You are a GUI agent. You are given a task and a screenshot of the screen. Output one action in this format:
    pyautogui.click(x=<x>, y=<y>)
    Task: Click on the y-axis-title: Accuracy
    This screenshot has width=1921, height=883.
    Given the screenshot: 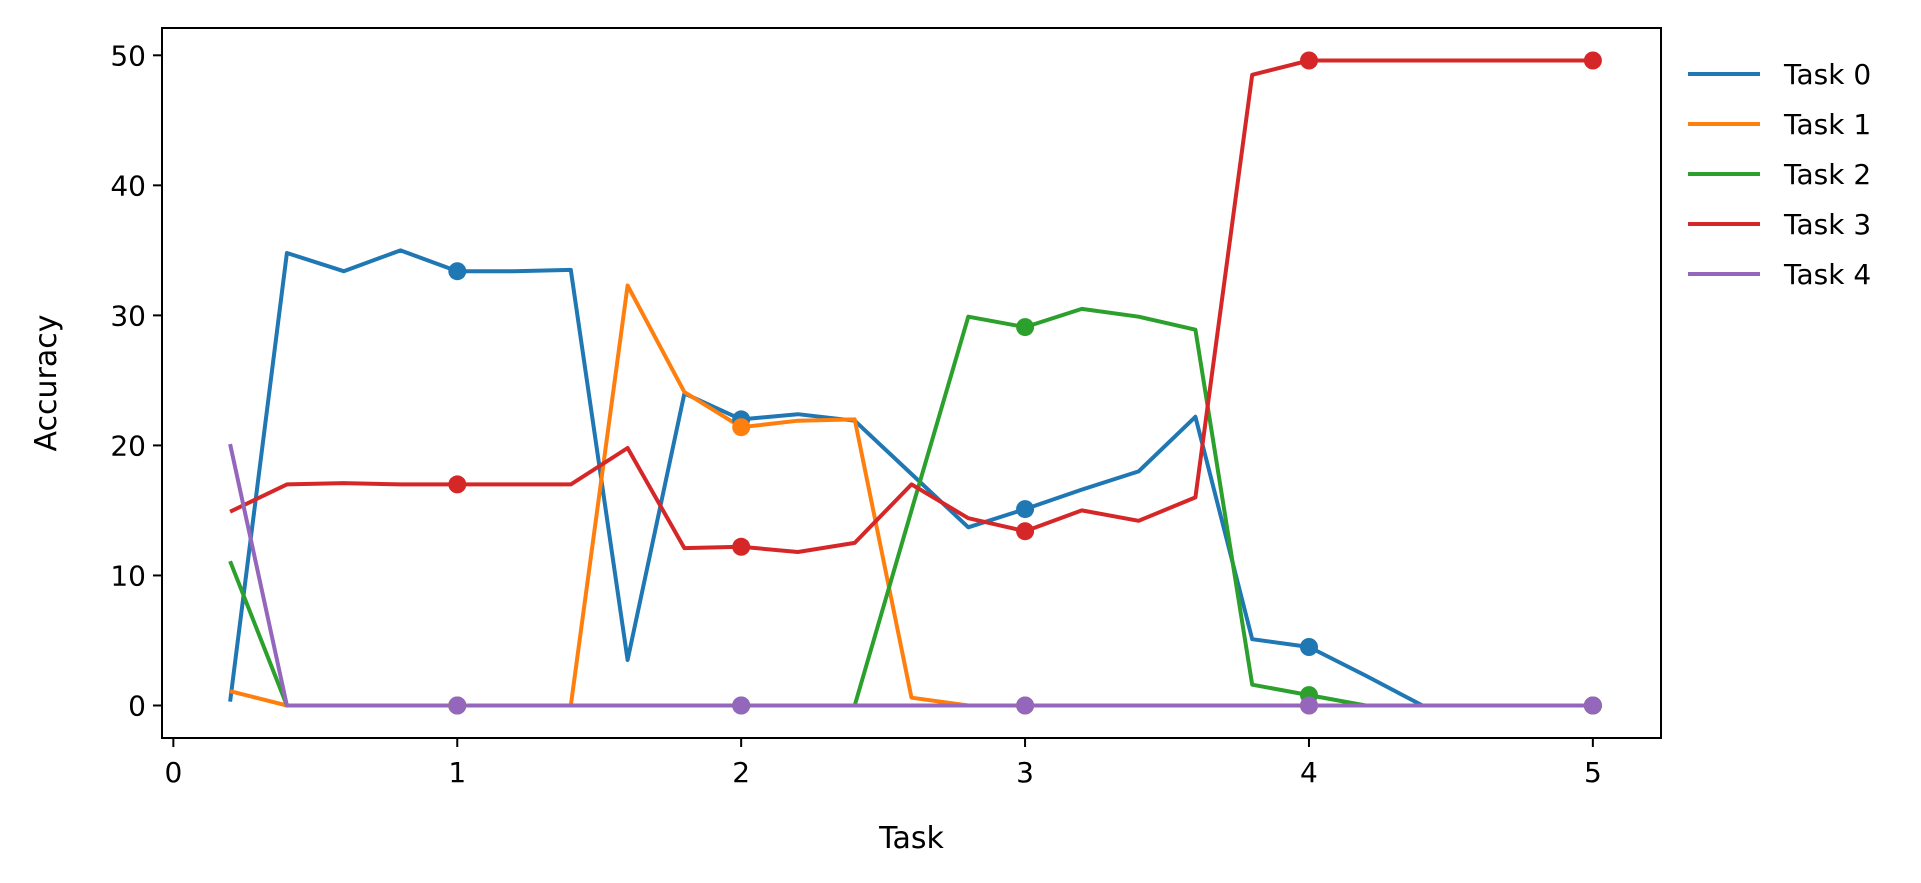 What is the action you would take?
    pyautogui.click(x=46, y=383)
    